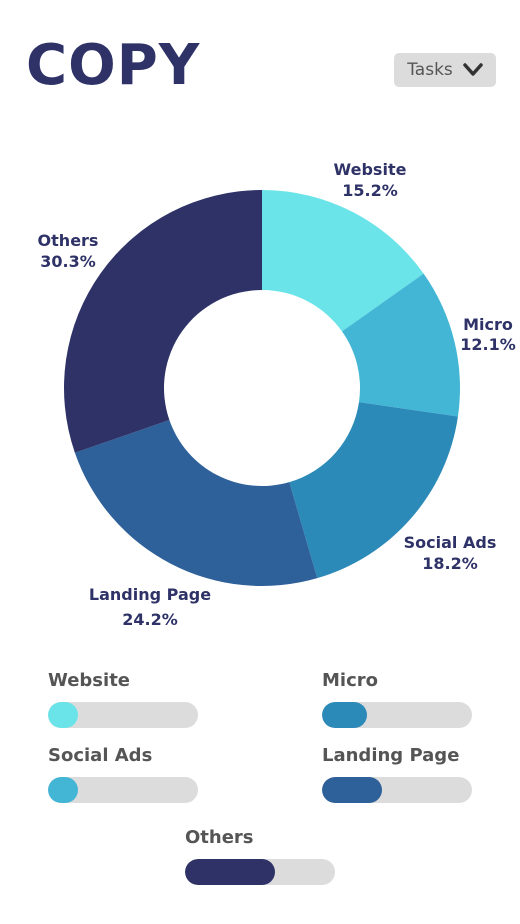 The height and width of the screenshot is (924, 520). I want to click on donut-slice-social-ads, so click(373, 490).